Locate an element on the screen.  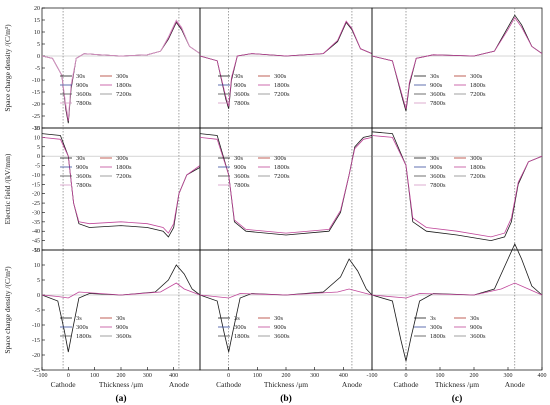
y-tick-label: -50 is located at coordinates (36, 251).